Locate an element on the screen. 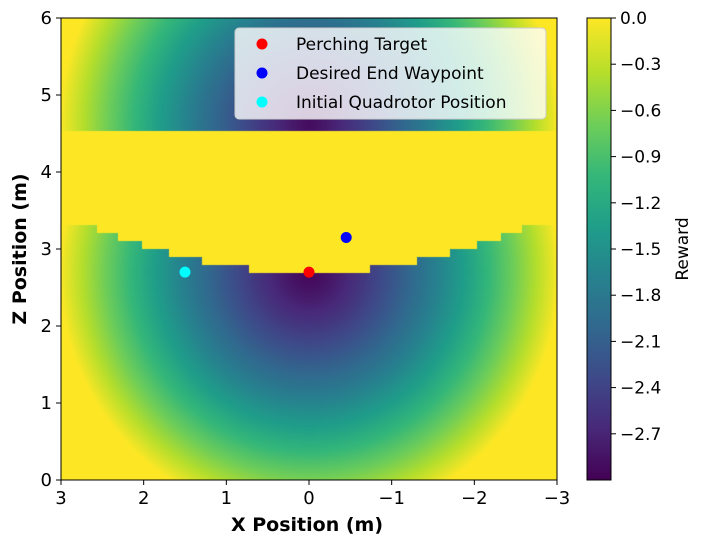 This screenshot has height=545, width=701. colorbar-tick-label: −1.8 is located at coordinates (640, 296).